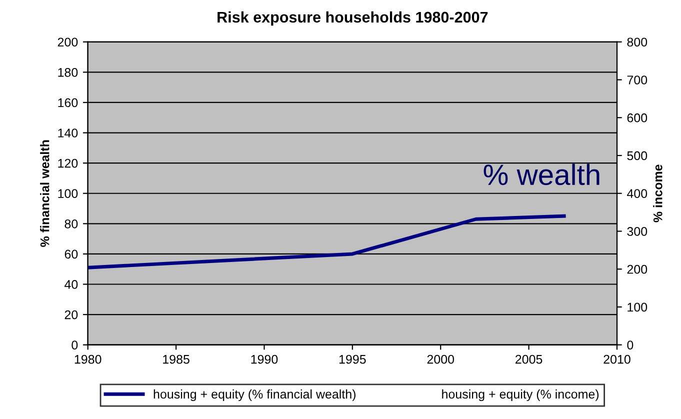 The width and height of the screenshot is (681, 419). What do you see at coordinates (264, 359) in the screenshot?
I see `x-tick-label: 1990` at bounding box center [264, 359].